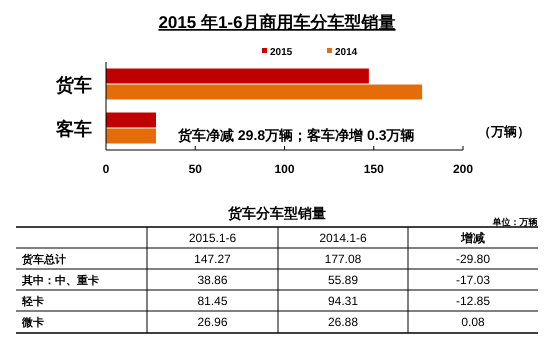 This screenshot has height=339, width=554. What do you see at coordinates (60, 281) in the screenshot?
I see `category-label: 其中：中、重卡` at bounding box center [60, 281].